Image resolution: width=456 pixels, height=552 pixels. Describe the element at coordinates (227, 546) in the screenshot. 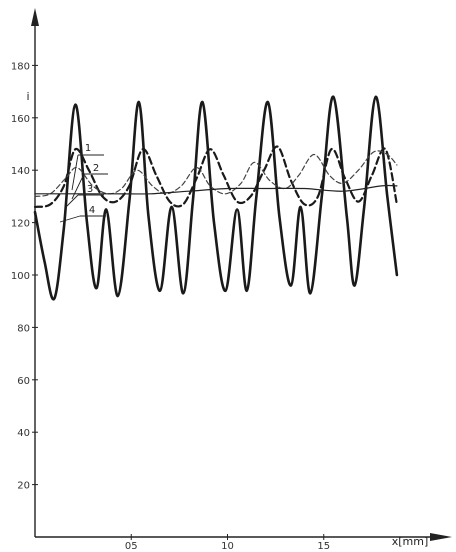

I see `x-tick-label: 10` at that location.